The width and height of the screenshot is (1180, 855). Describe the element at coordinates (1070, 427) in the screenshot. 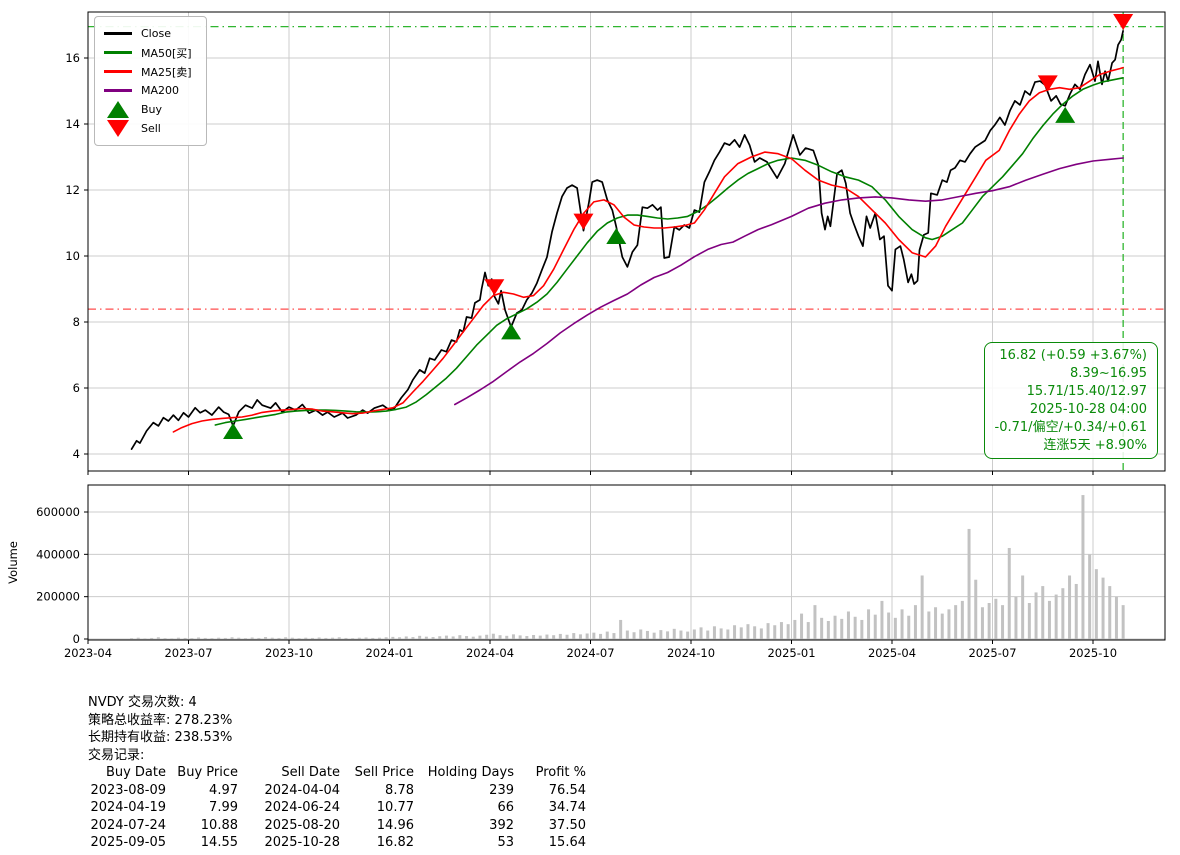

I see `annotation-line: -0.71/偏空/+0.34/+0.61` at that location.